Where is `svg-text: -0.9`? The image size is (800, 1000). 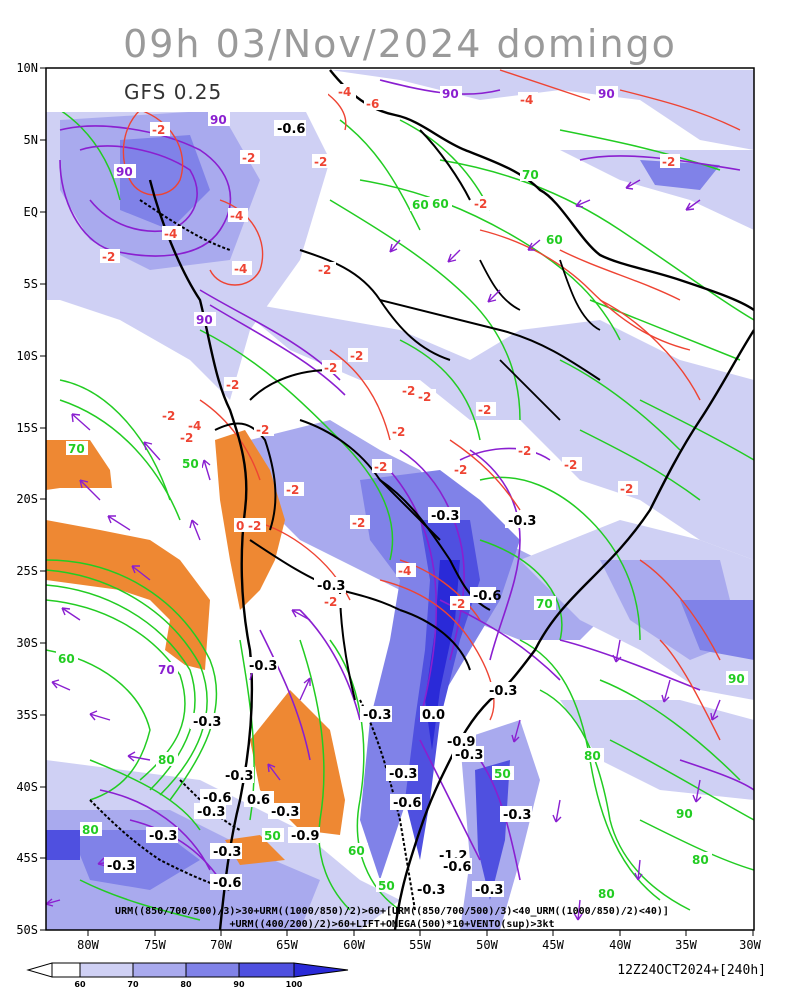
svg-text: -0.9 is located at coordinates (305, 836).